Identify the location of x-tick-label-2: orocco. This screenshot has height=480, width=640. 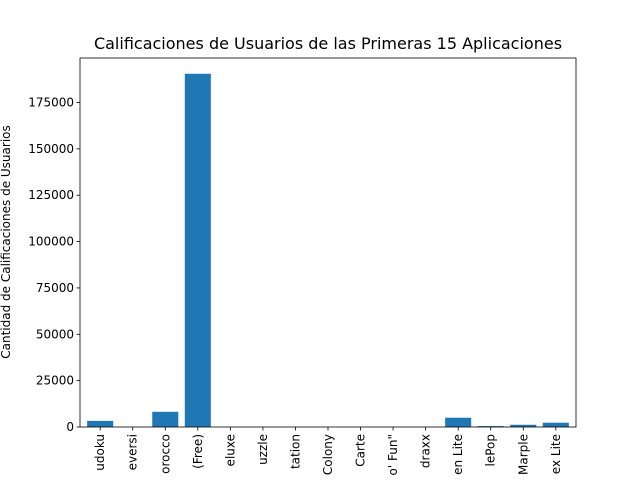
(165, 454).